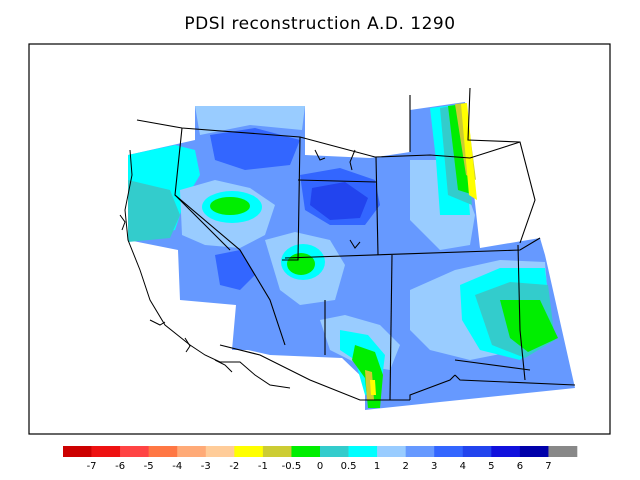  I want to click on field-mt-light, so click(250, 120).